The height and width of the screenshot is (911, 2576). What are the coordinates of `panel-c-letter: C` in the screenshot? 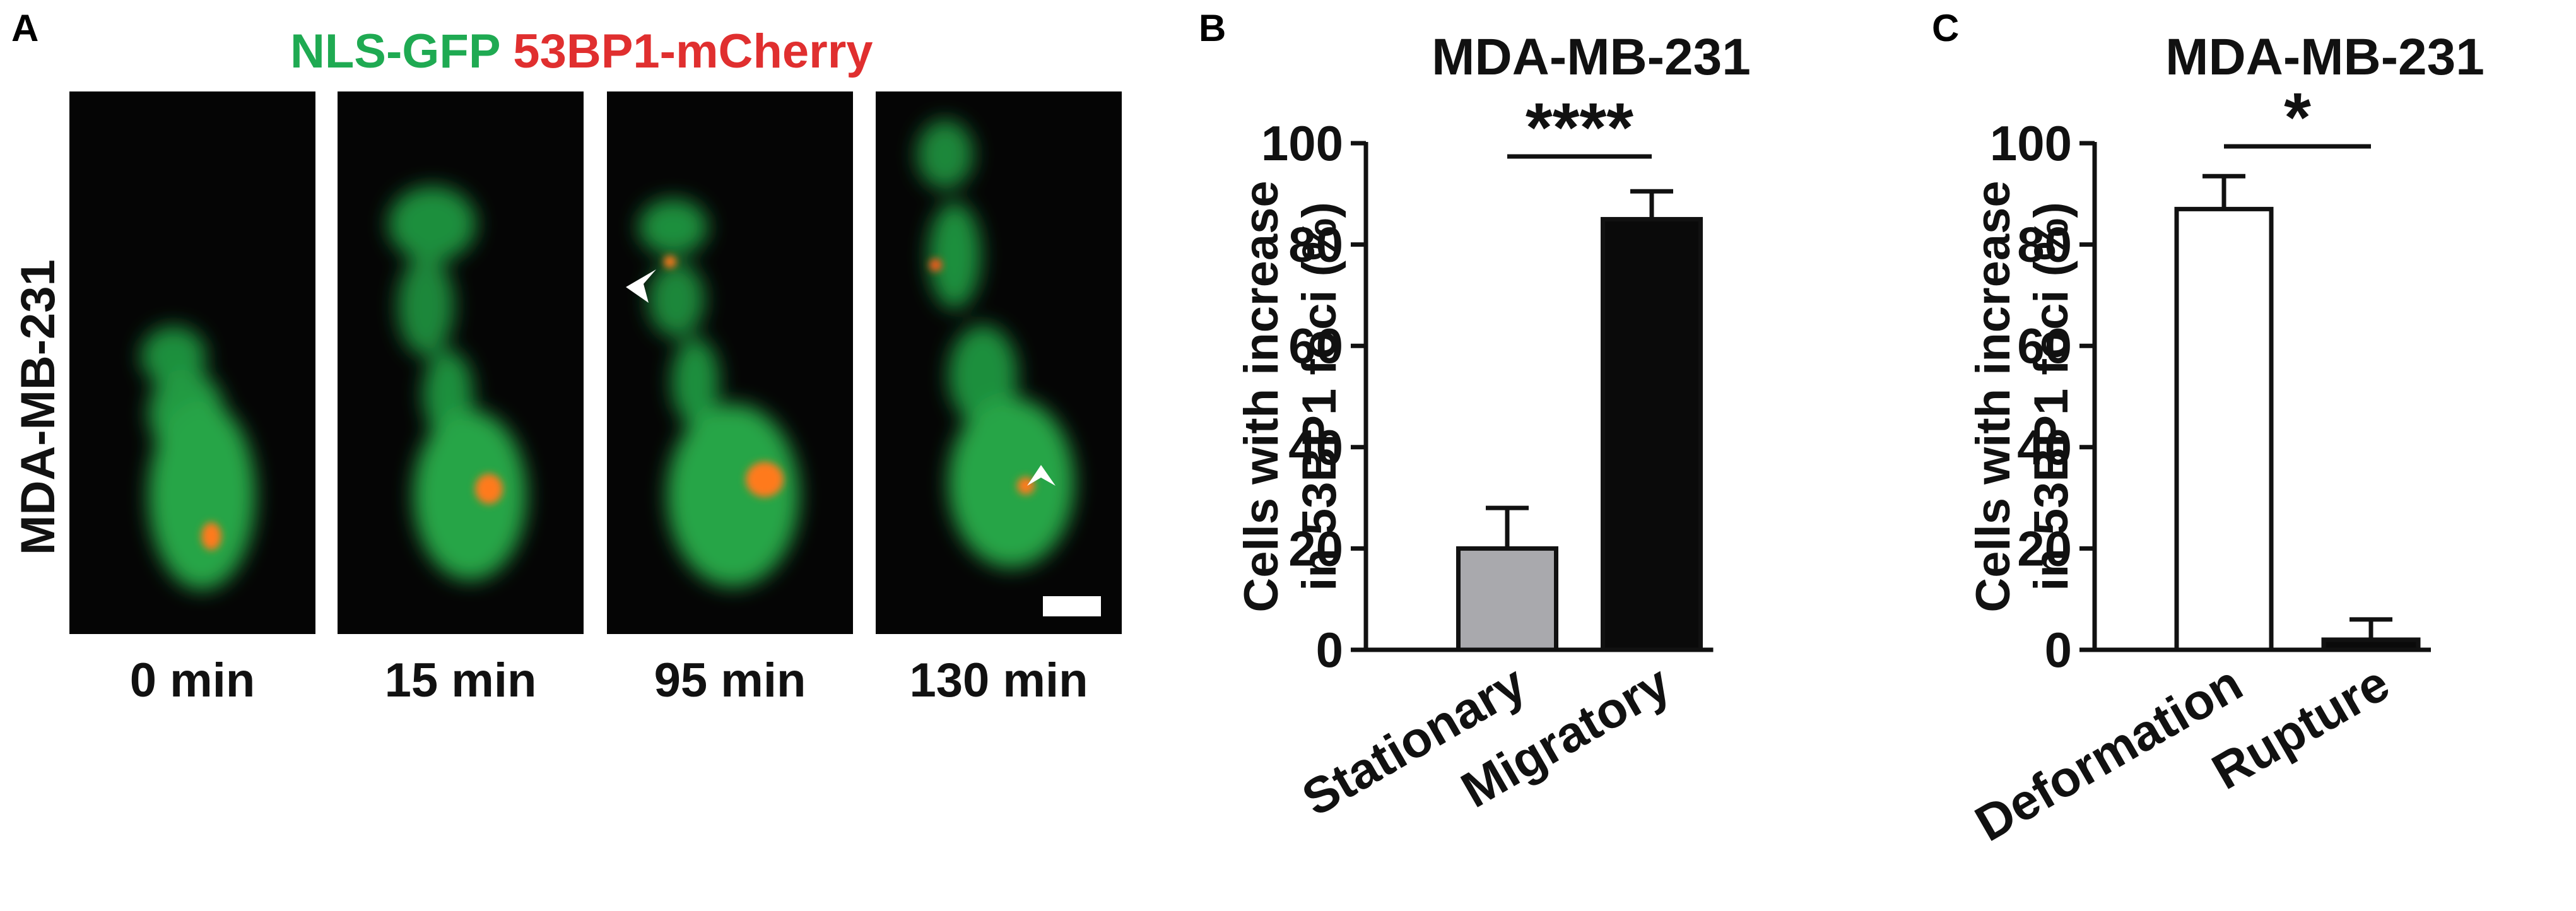 It's located at (1946, 28).